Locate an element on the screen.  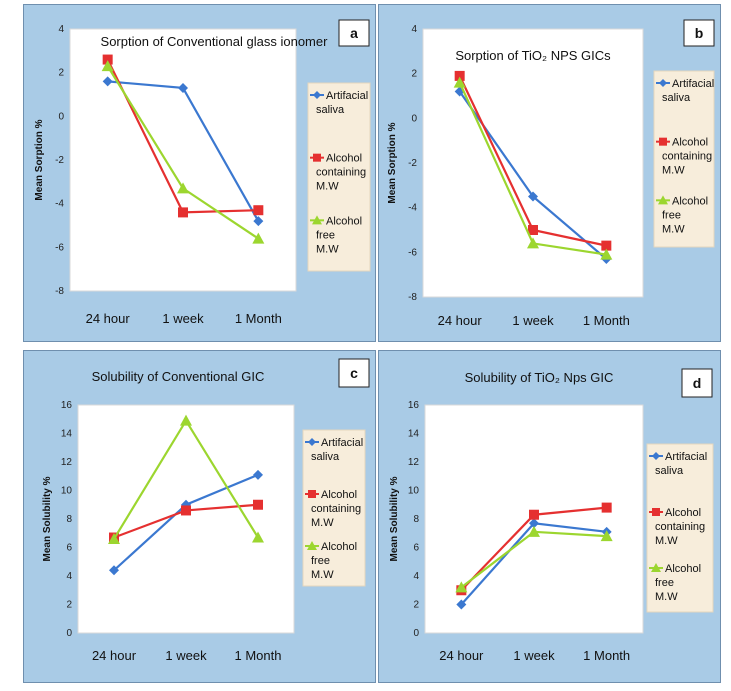
panel-letter: b is located at coordinates (699, 33).